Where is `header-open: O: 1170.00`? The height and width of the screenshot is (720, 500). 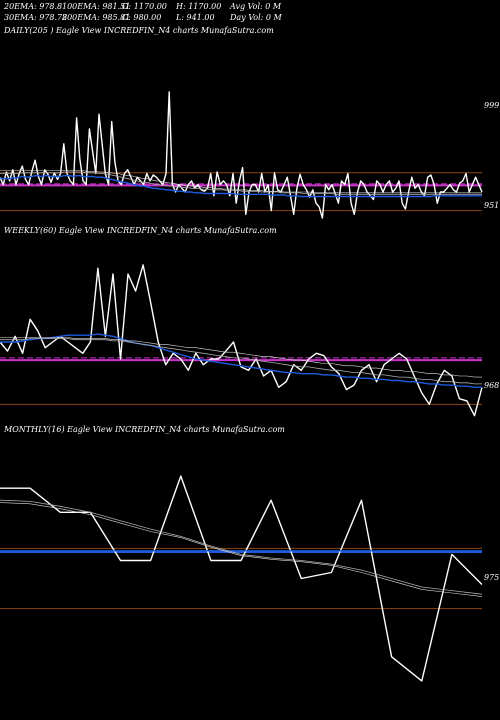 header-open: O: 1170.00 is located at coordinates (144, 6).